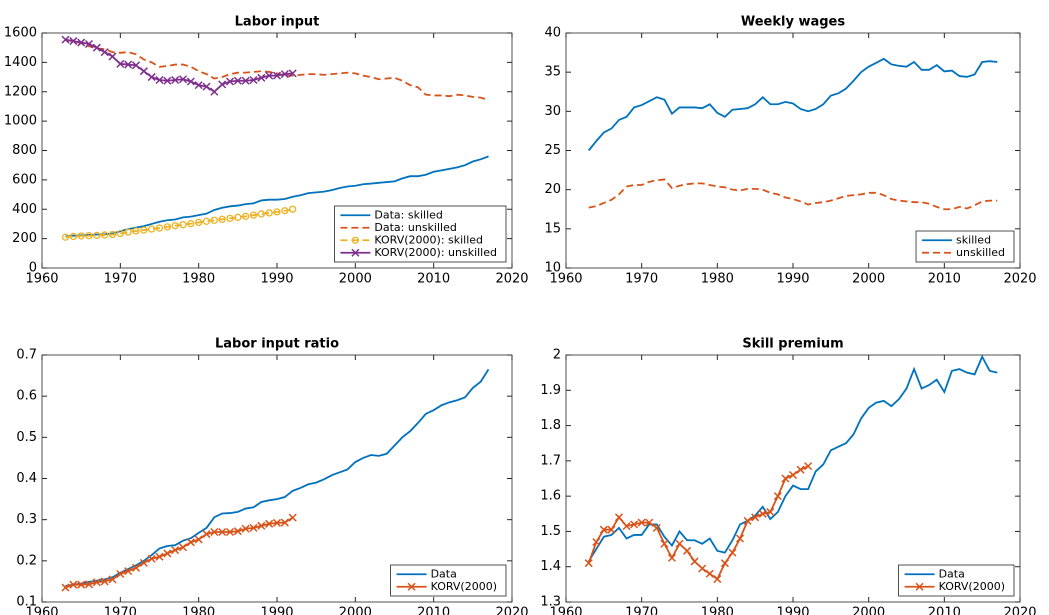 The image size is (1049, 615). What do you see at coordinates (24, 150) in the screenshot?
I see `y-tick-label: 800` at bounding box center [24, 150].